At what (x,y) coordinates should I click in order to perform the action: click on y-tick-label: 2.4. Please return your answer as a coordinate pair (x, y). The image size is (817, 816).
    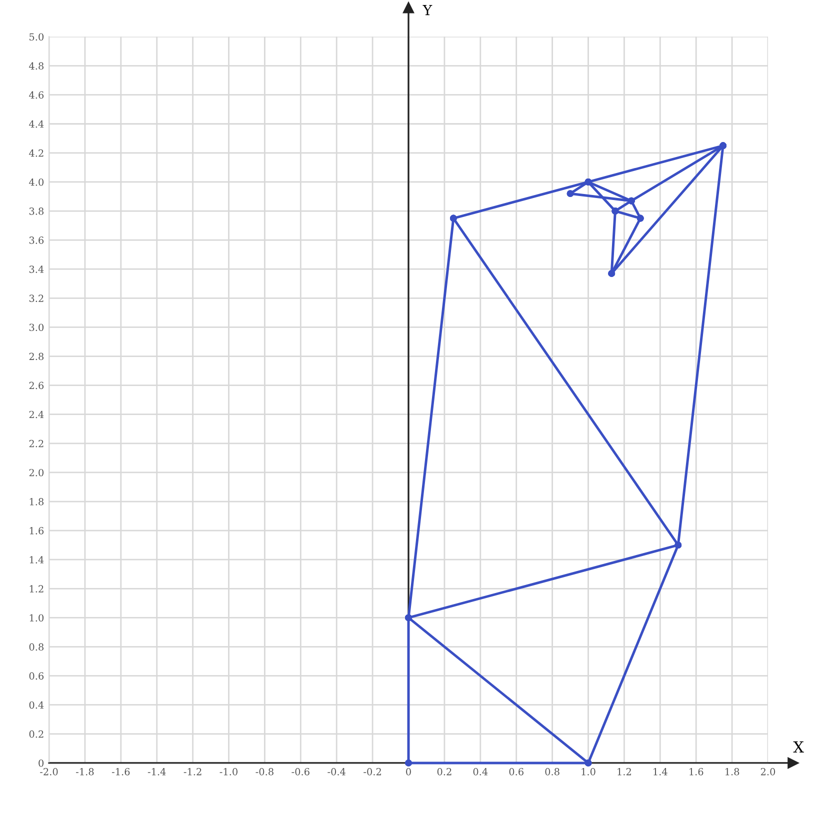
    Looking at the image, I should click on (36, 414).